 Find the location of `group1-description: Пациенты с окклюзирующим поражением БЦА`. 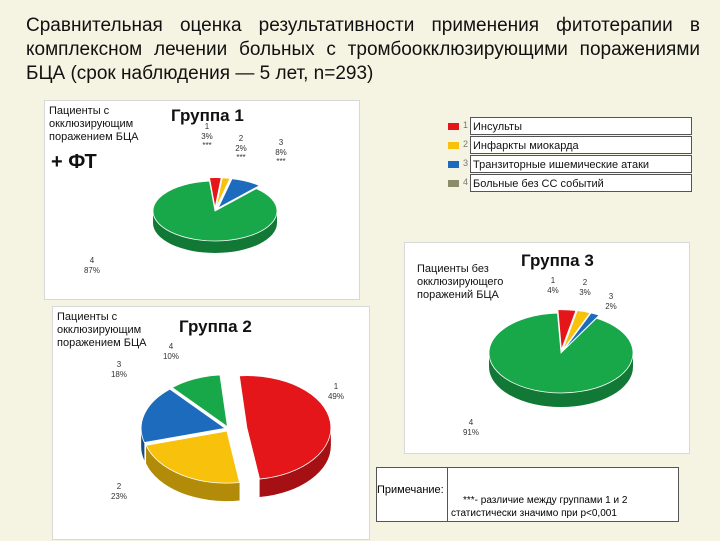

group1-description: Пациенты с окклюзирующим поражением БЦА is located at coordinates (94, 124).